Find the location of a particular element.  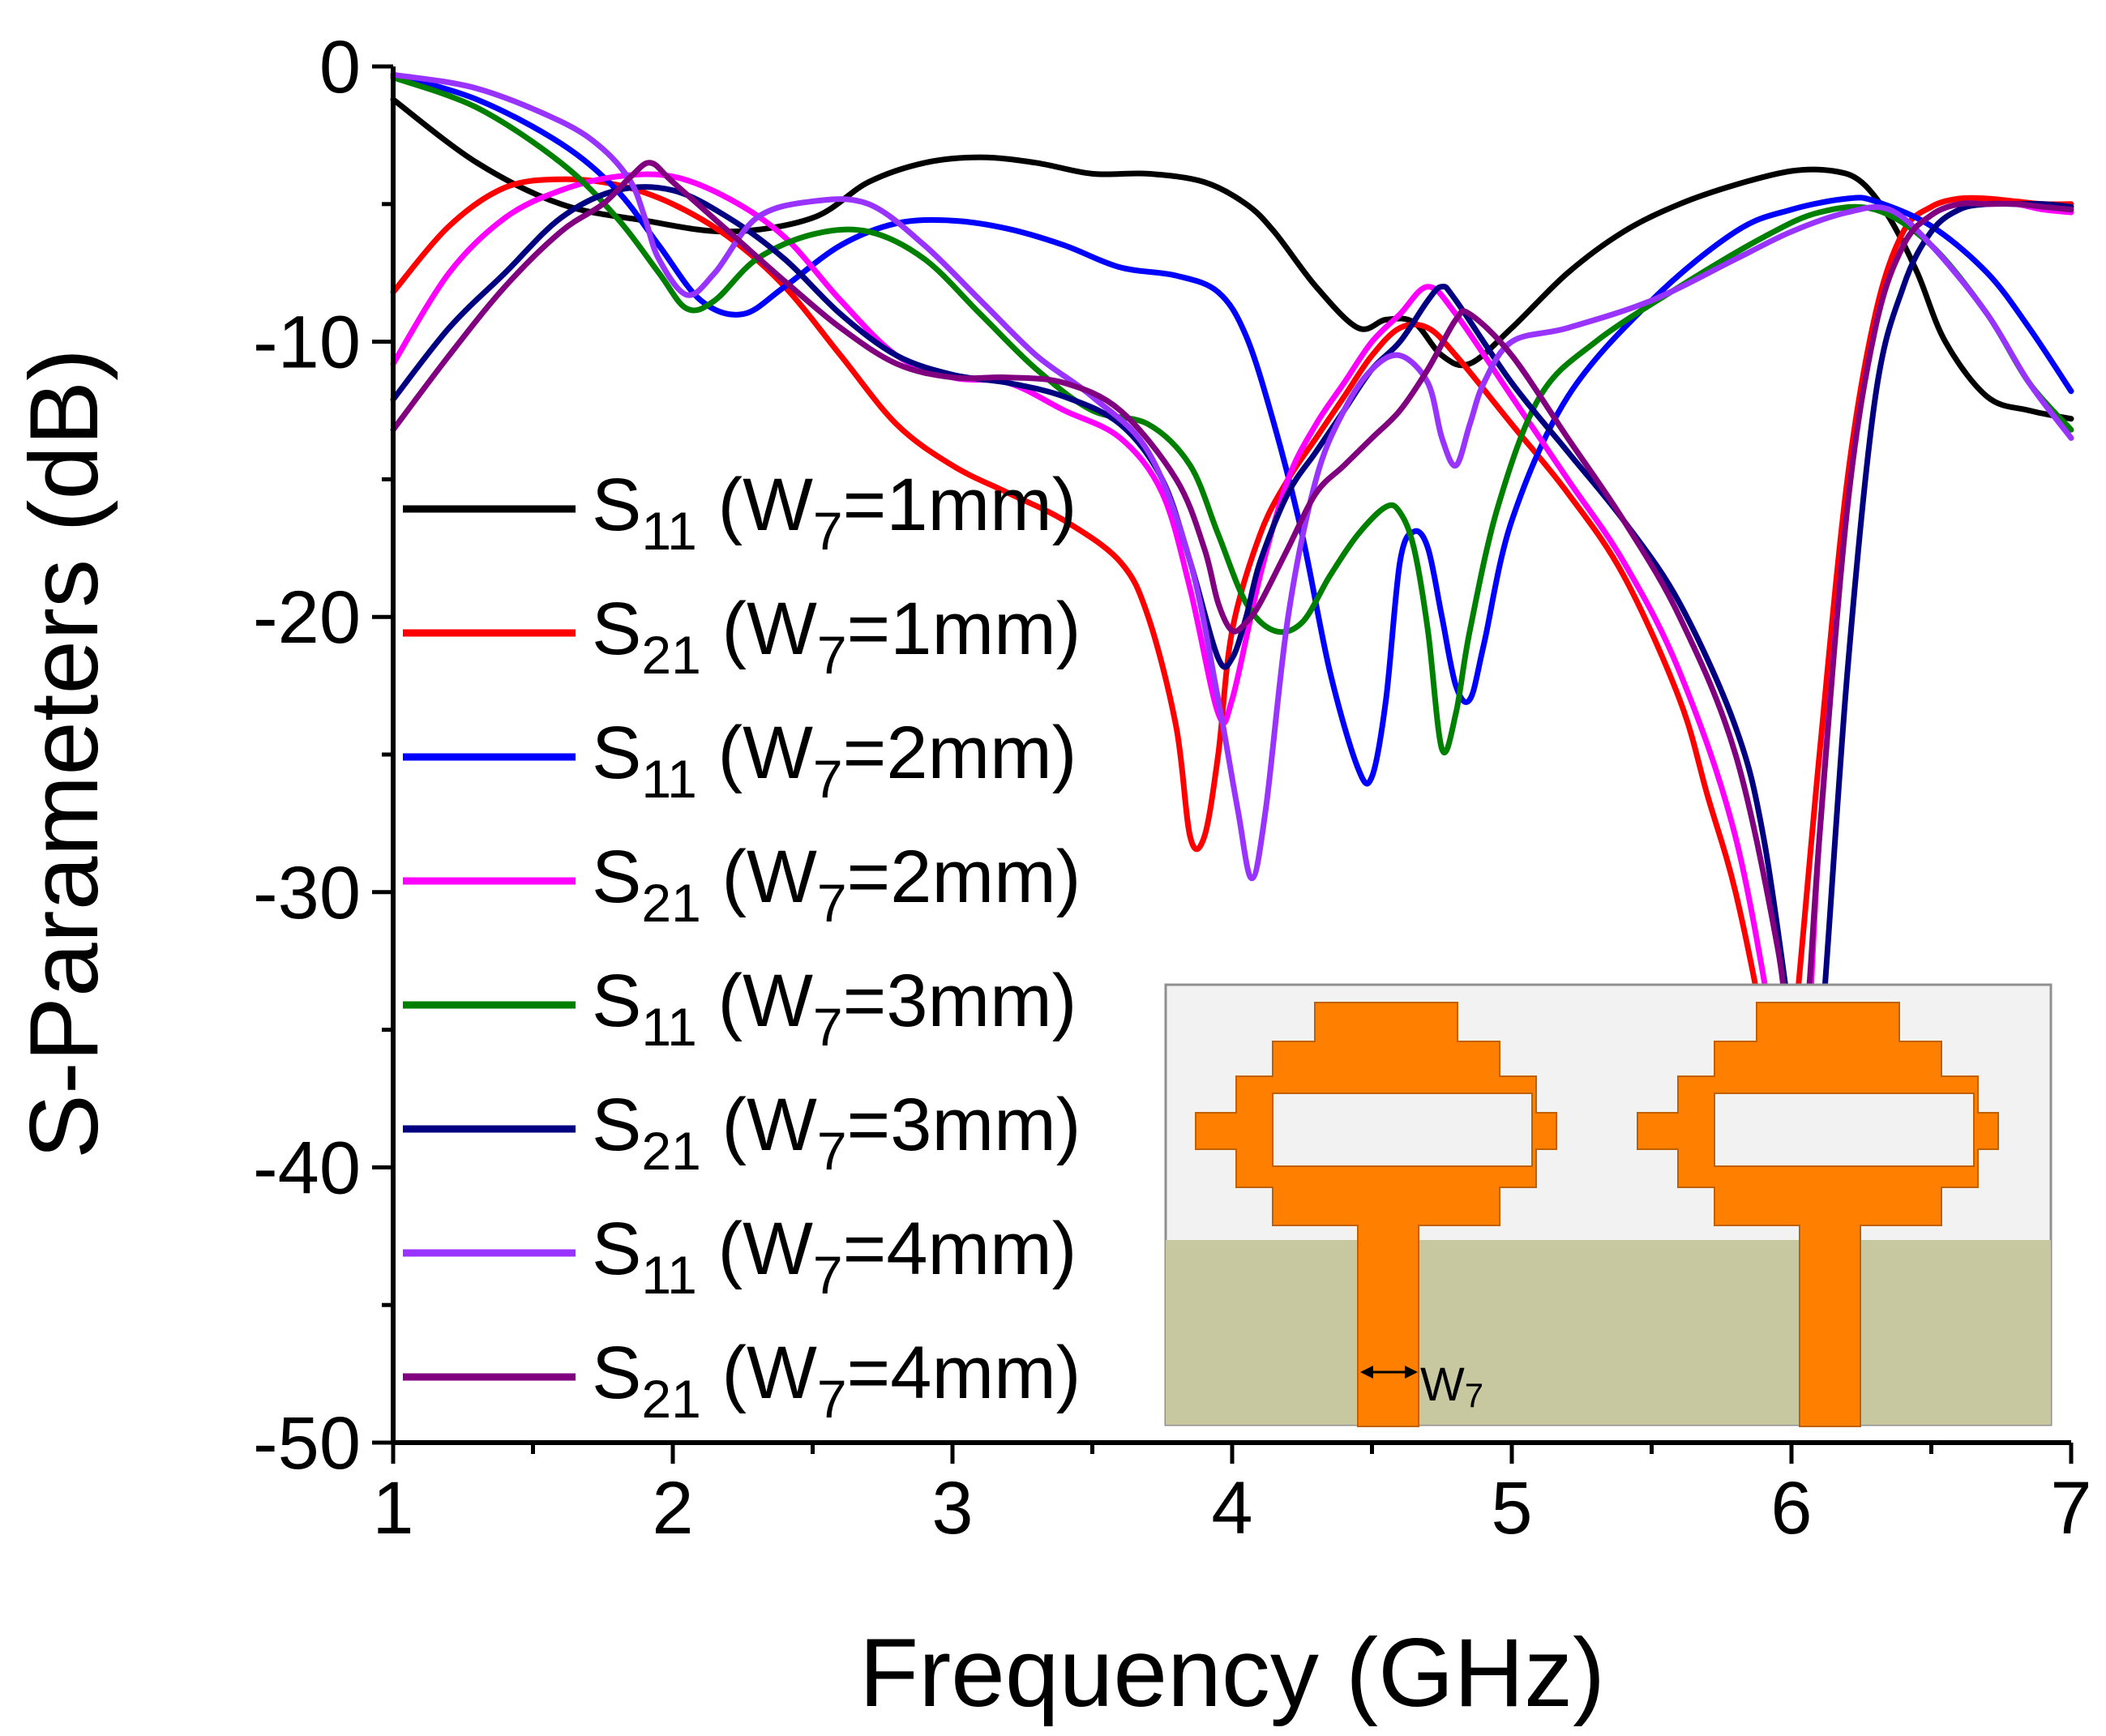

legend-label: S21 (W7=2mm) is located at coordinates (836, 884).